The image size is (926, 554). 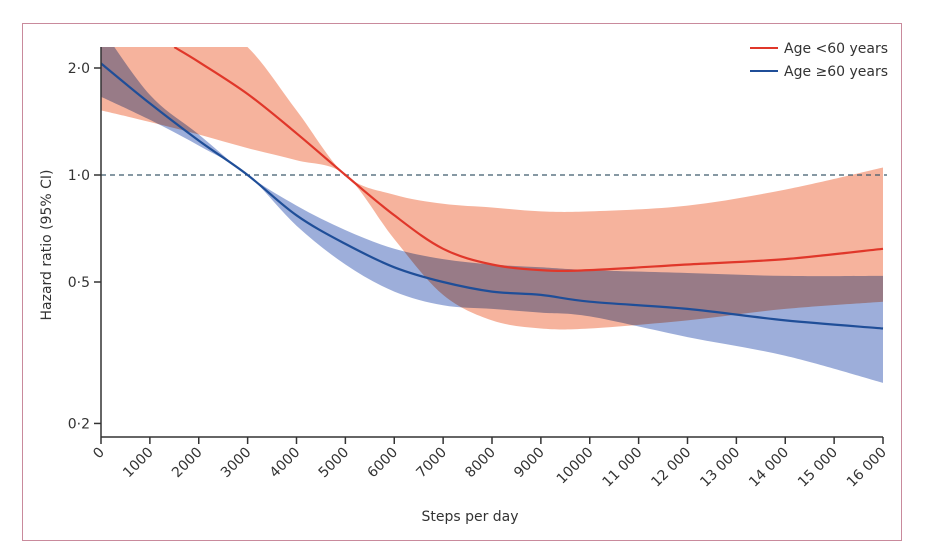 I want to click on y-tick-label: 1·0, so click(x=79, y=176).